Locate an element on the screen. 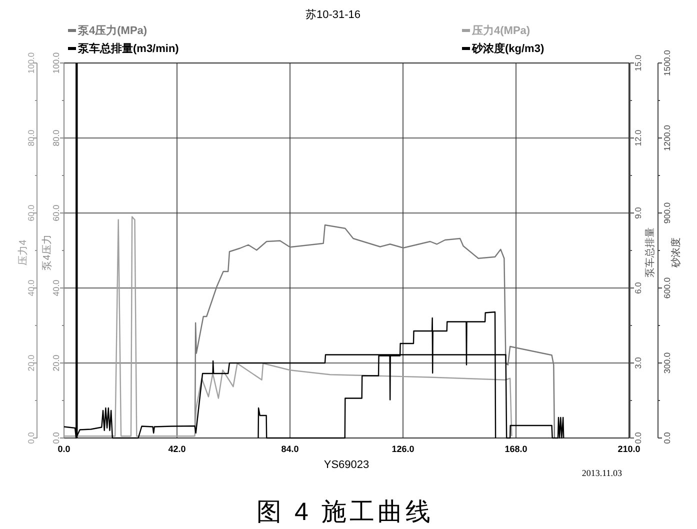  y3-tick-label: 1200.0 is located at coordinates (667, 137).